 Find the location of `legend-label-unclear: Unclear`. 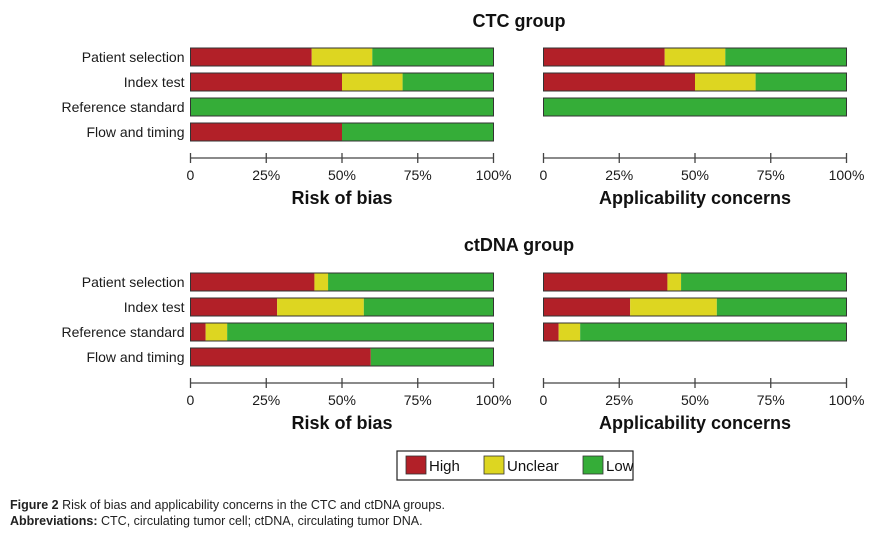

legend-label-unclear: Unclear is located at coordinates (533, 466).